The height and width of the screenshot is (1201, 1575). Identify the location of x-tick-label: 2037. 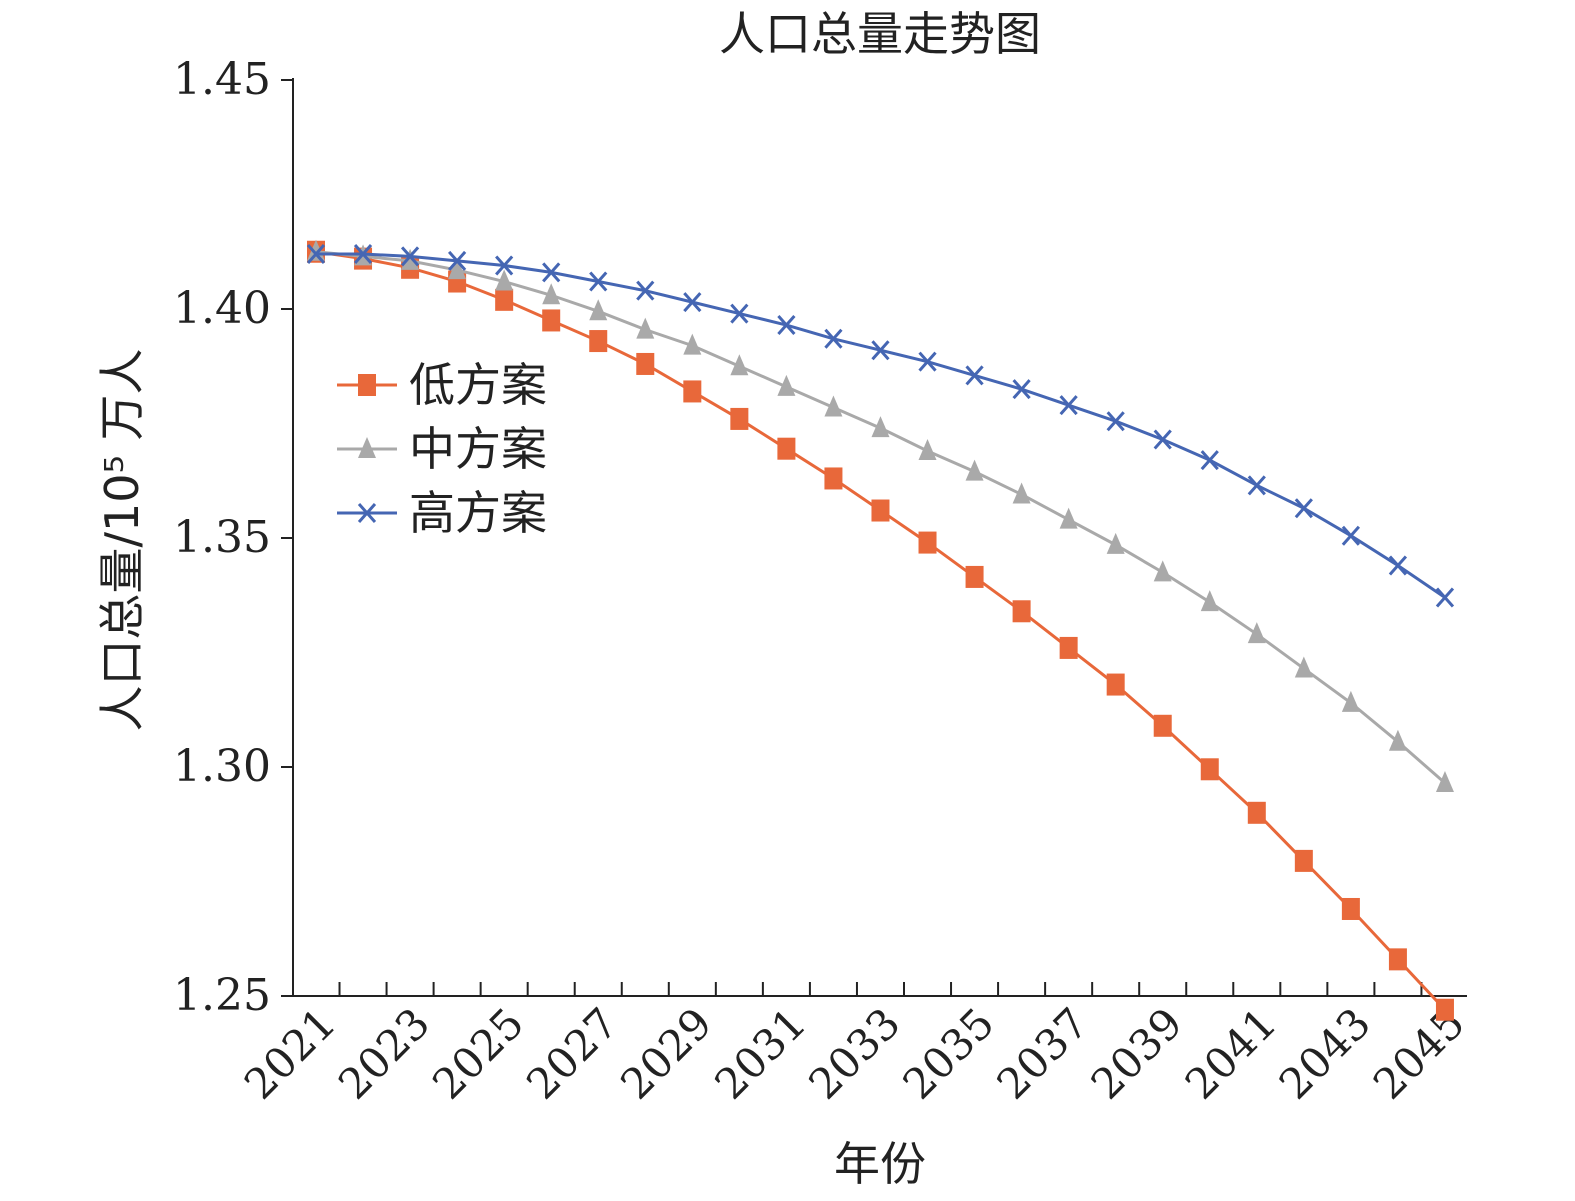
(1042, 1053).